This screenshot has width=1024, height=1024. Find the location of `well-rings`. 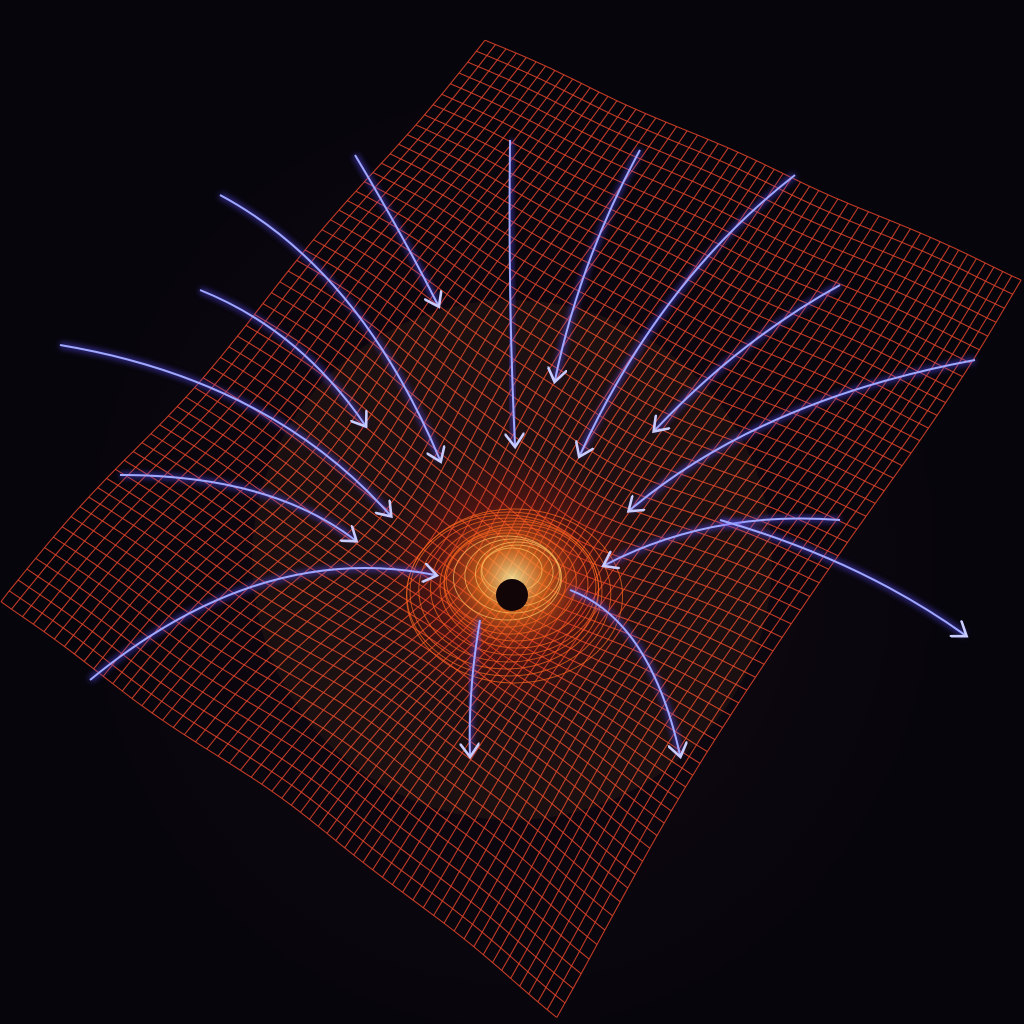

well-rings is located at coordinates (515, 596).